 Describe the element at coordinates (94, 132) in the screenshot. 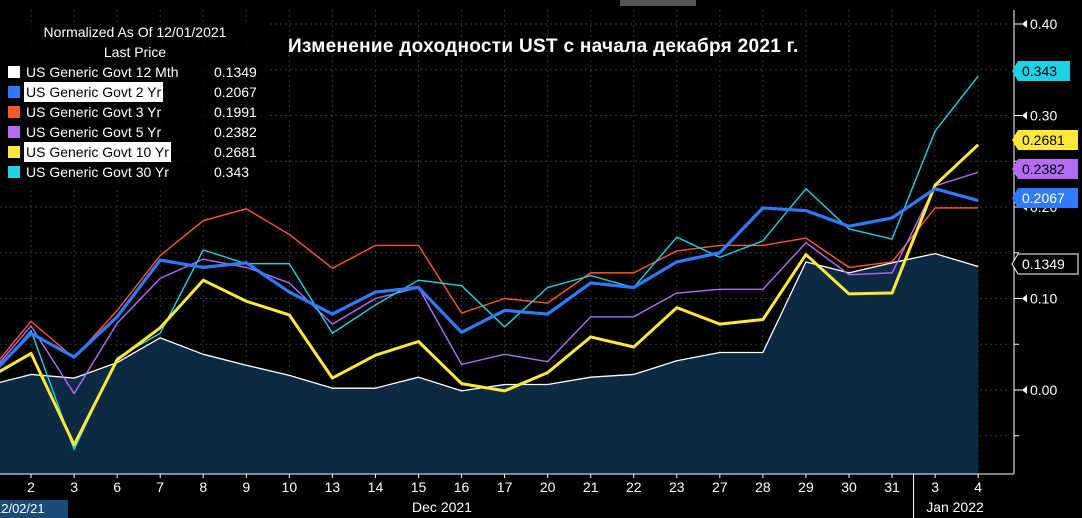

I see `legend-item-name: US Generic Govt 5 Yr` at that location.